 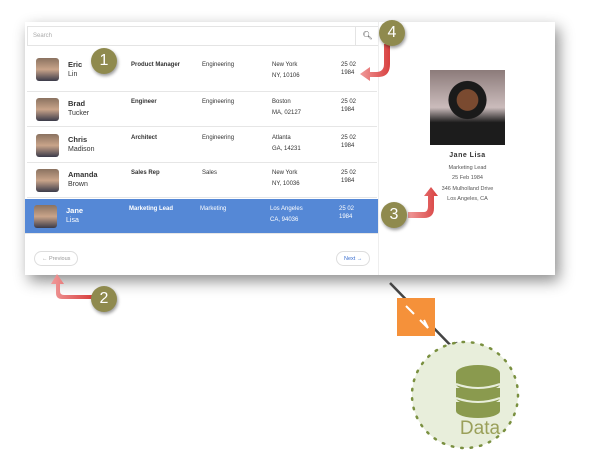 What do you see at coordinates (75, 210) in the screenshot?
I see `first-name: Jane` at bounding box center [75, 210].